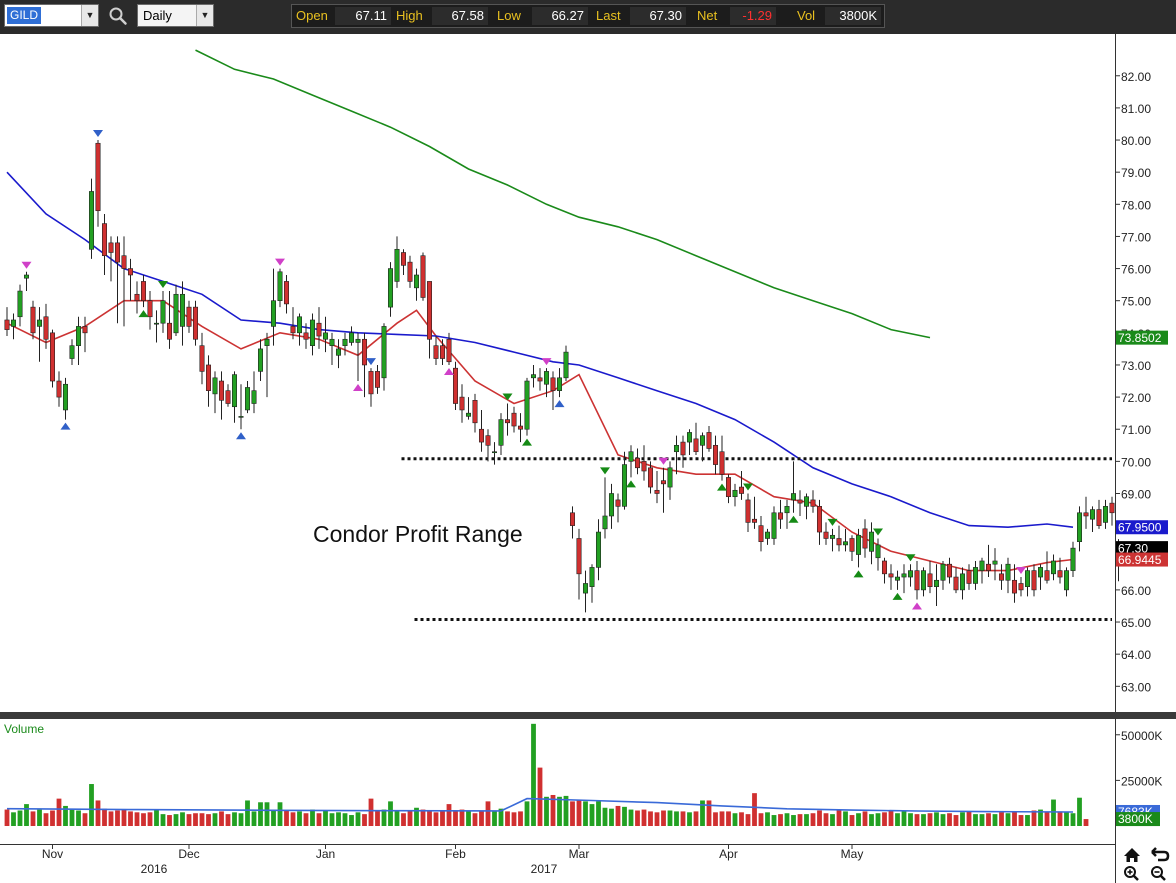  I want to click on zoom-out-icon, so click(1158, 873).